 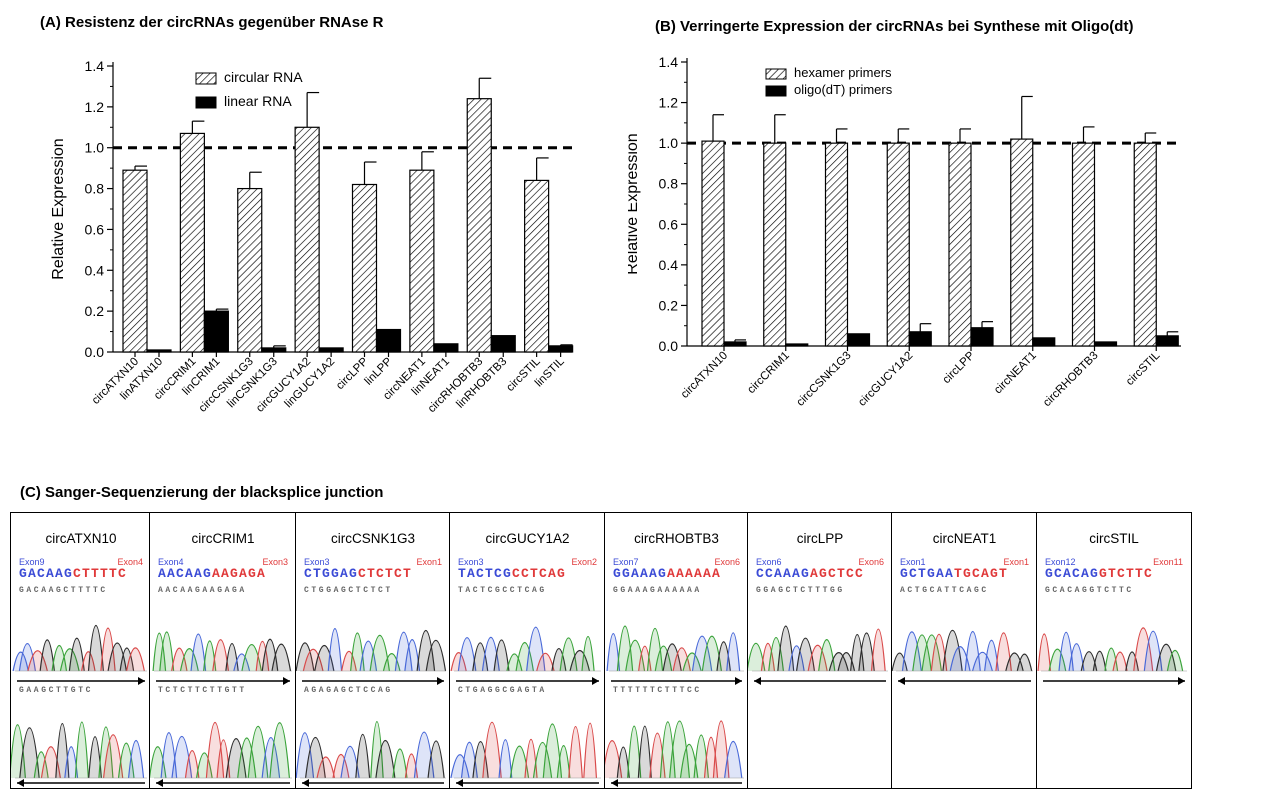 I want to click on junction-sequence: GCTGAATGCAGT, so click(x=964, y=573).